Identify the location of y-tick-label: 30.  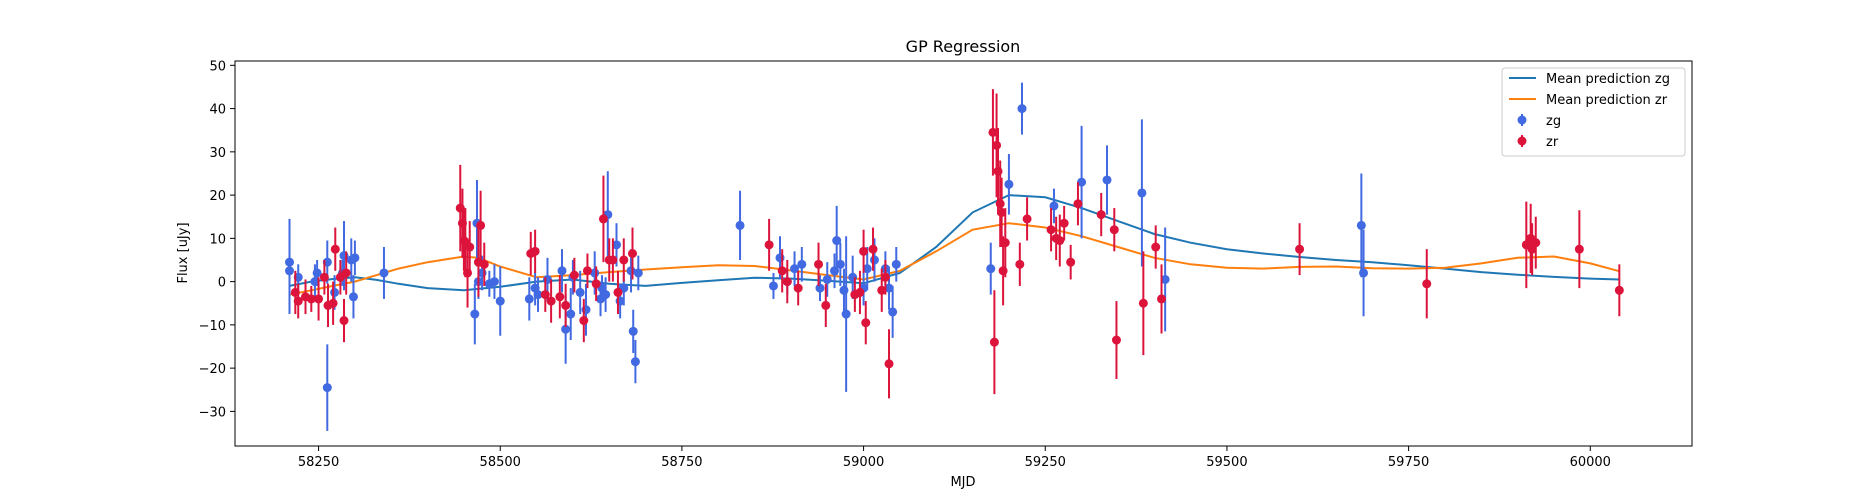
(217, 153).